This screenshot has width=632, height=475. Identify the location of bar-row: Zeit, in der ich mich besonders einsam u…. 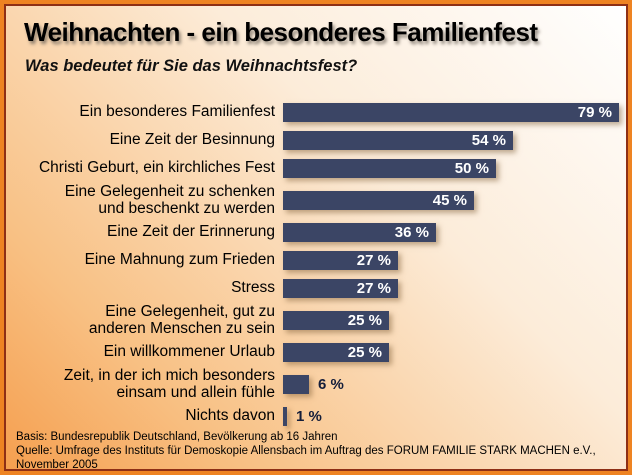
(316, 384).